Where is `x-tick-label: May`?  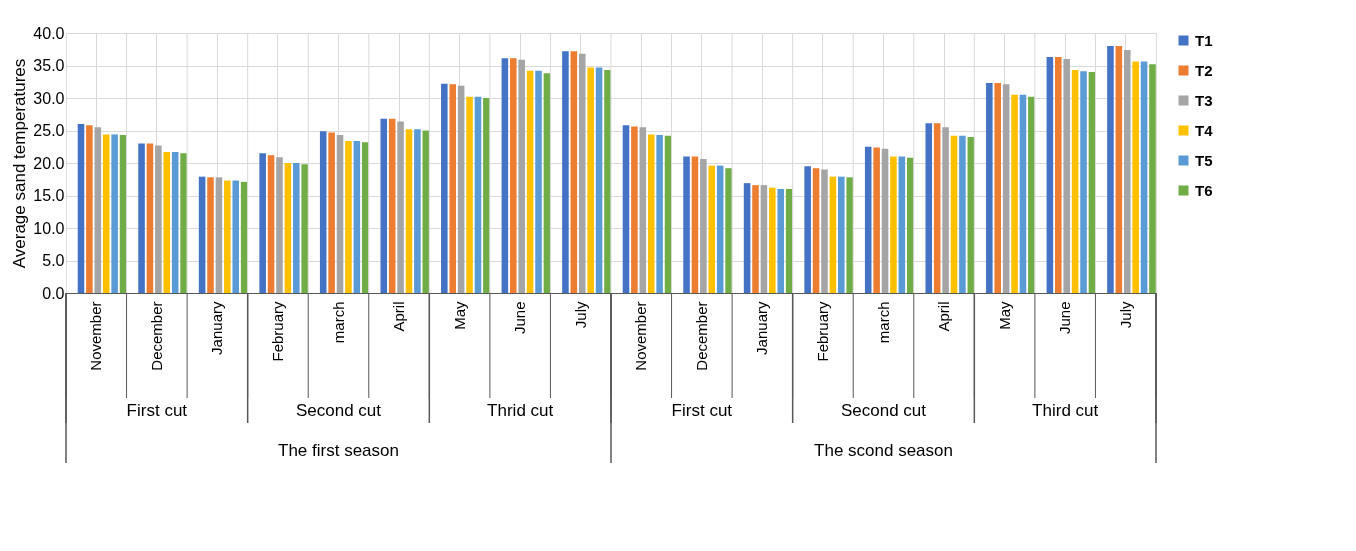
x-tick-label: May is located at coordinates (1004, 315).